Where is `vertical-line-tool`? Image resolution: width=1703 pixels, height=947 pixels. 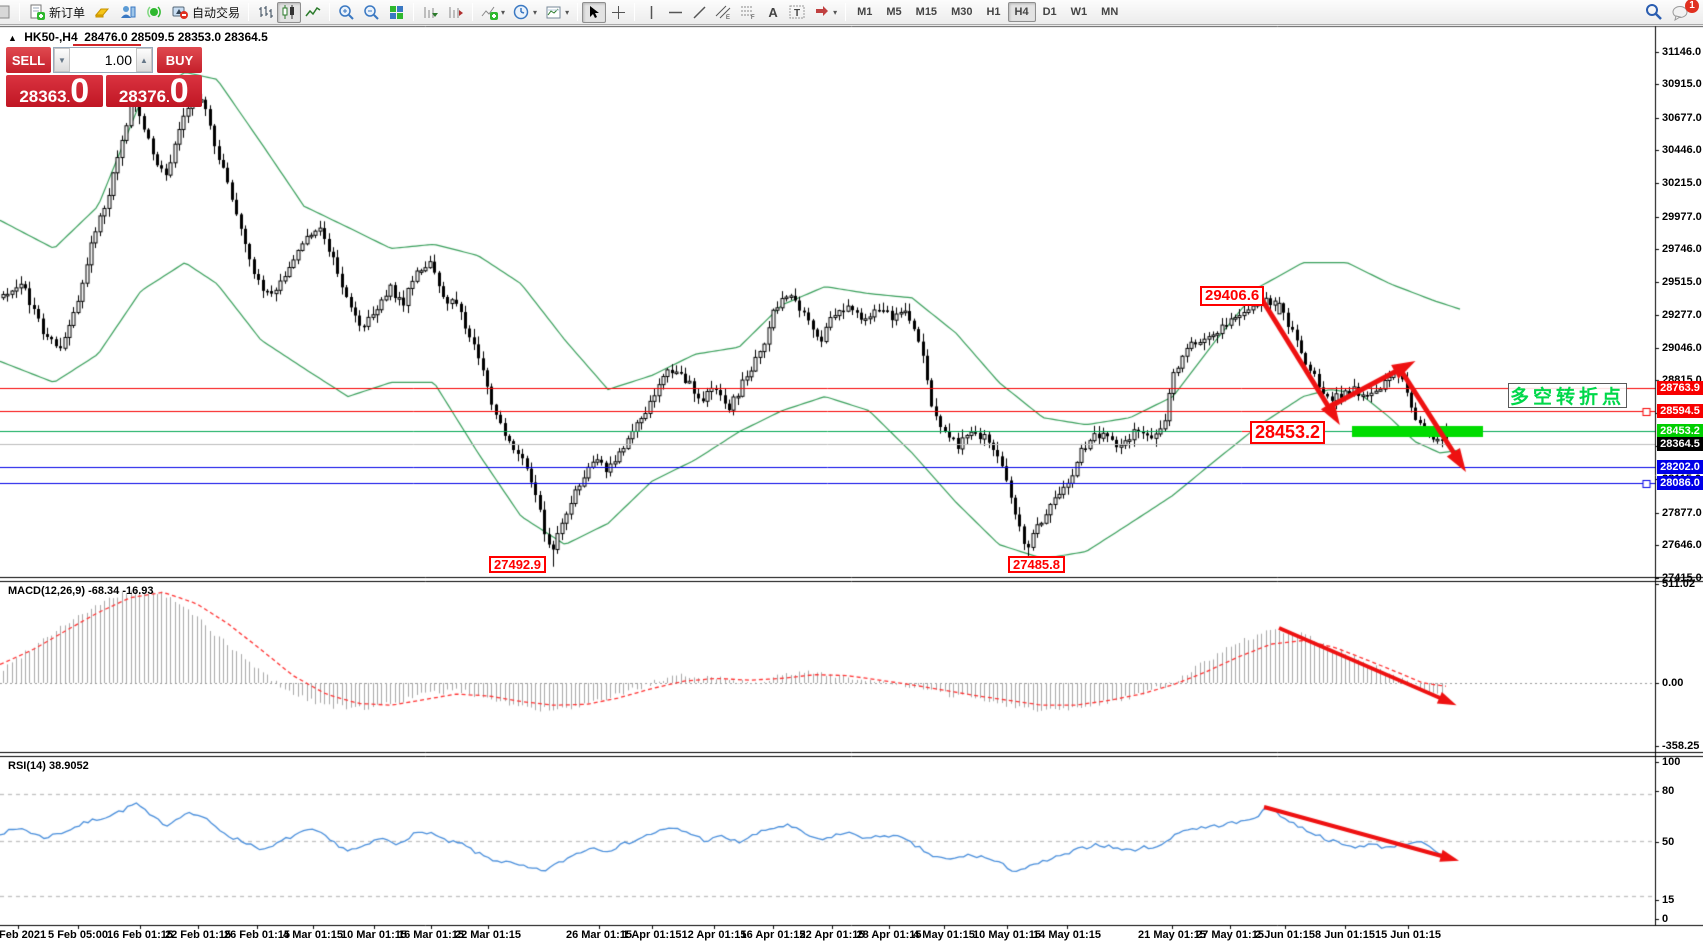
vertical-line-tool is located at coordinates (651, 12).